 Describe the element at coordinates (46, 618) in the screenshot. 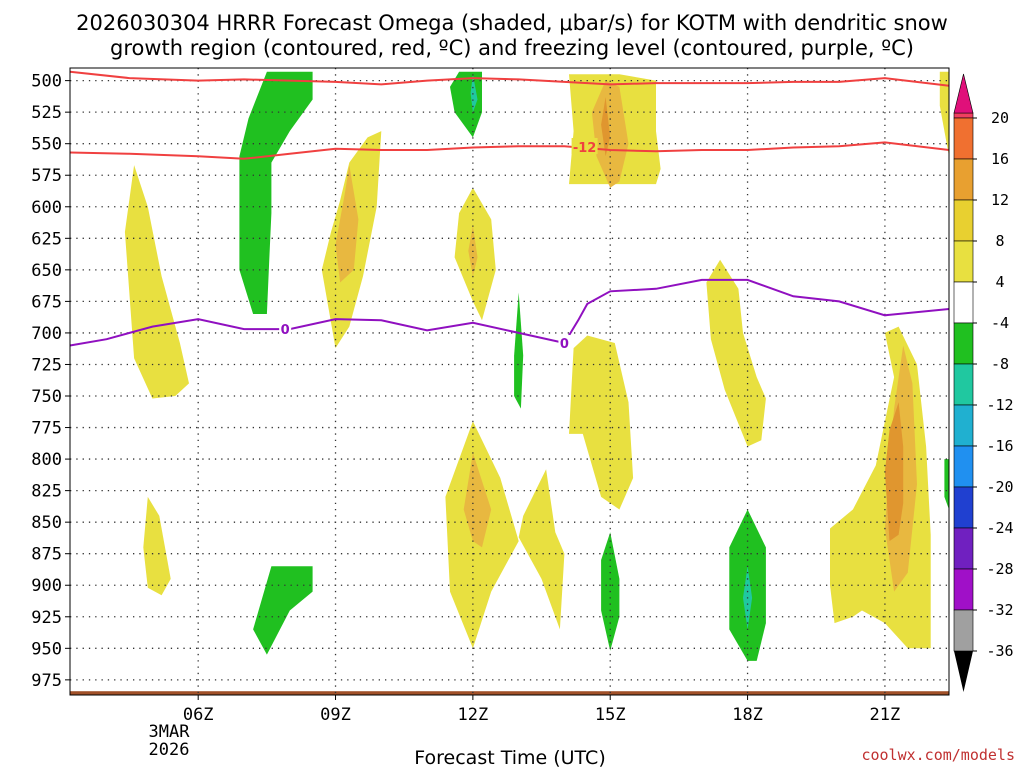

I see `y-tick-label-925: 925` at that location.